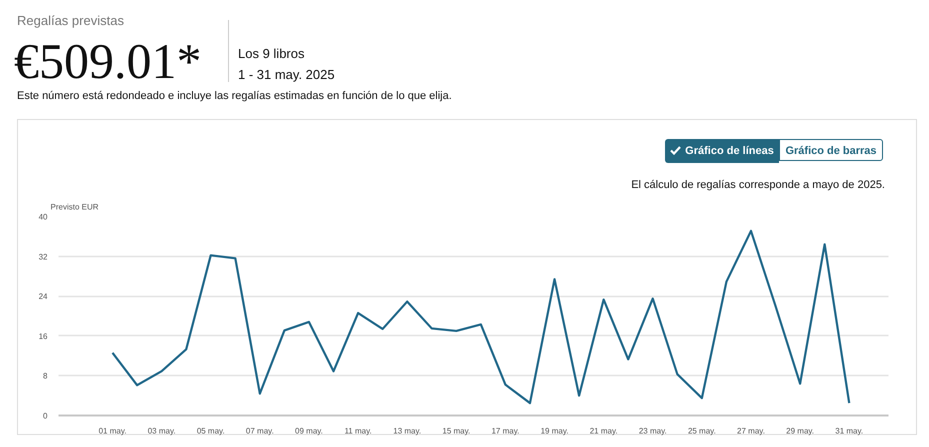 The width and height of the screenshot is (929, 447). I want to click on x-tick-label: 15 may., so click(456, 431).